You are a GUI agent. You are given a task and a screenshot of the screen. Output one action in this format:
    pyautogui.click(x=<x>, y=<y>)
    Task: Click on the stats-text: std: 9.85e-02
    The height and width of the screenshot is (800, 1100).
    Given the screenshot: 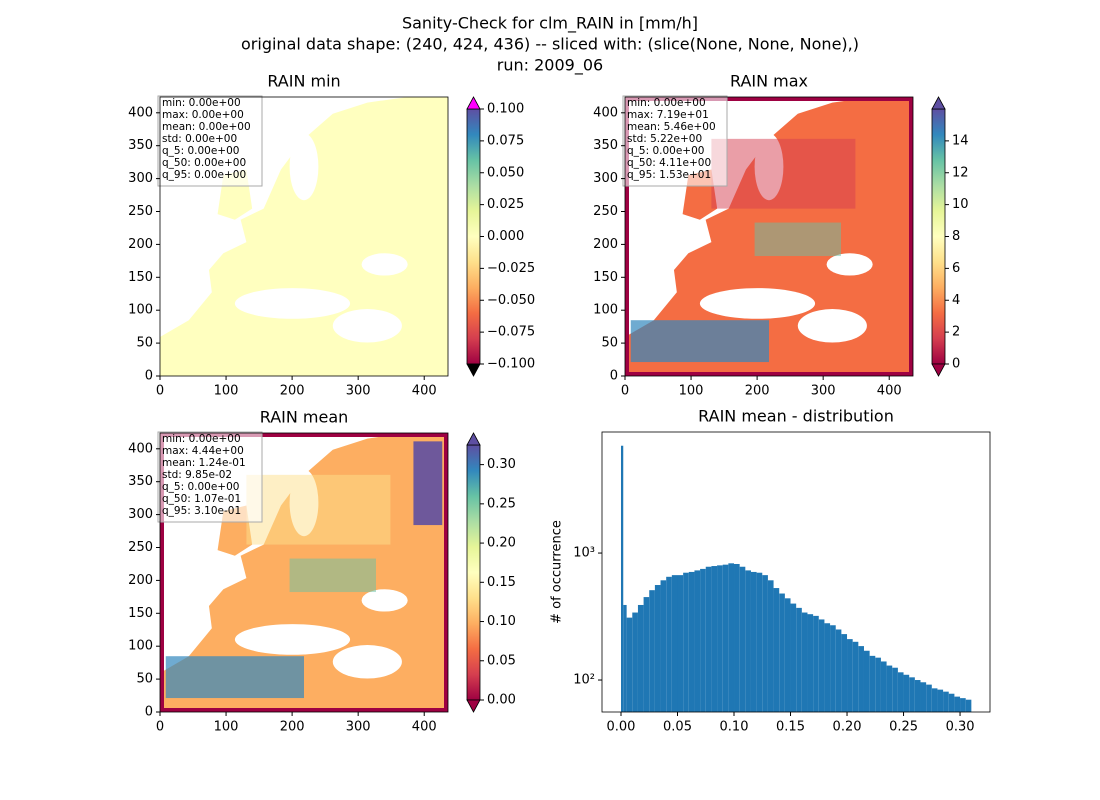 What is the action you would take?
    pyautogui.click(x=197, y=475)
    